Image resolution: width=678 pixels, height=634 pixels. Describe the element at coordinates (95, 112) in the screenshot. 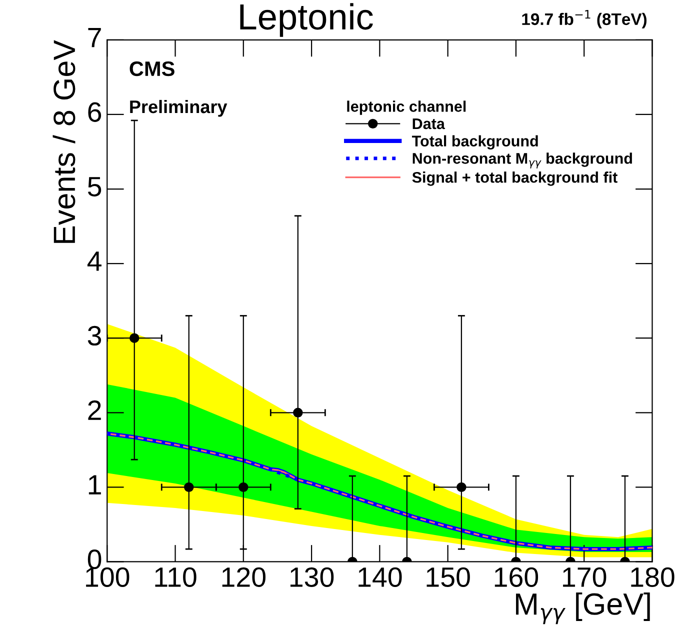

I see `y-tick-label: 6` at that location.